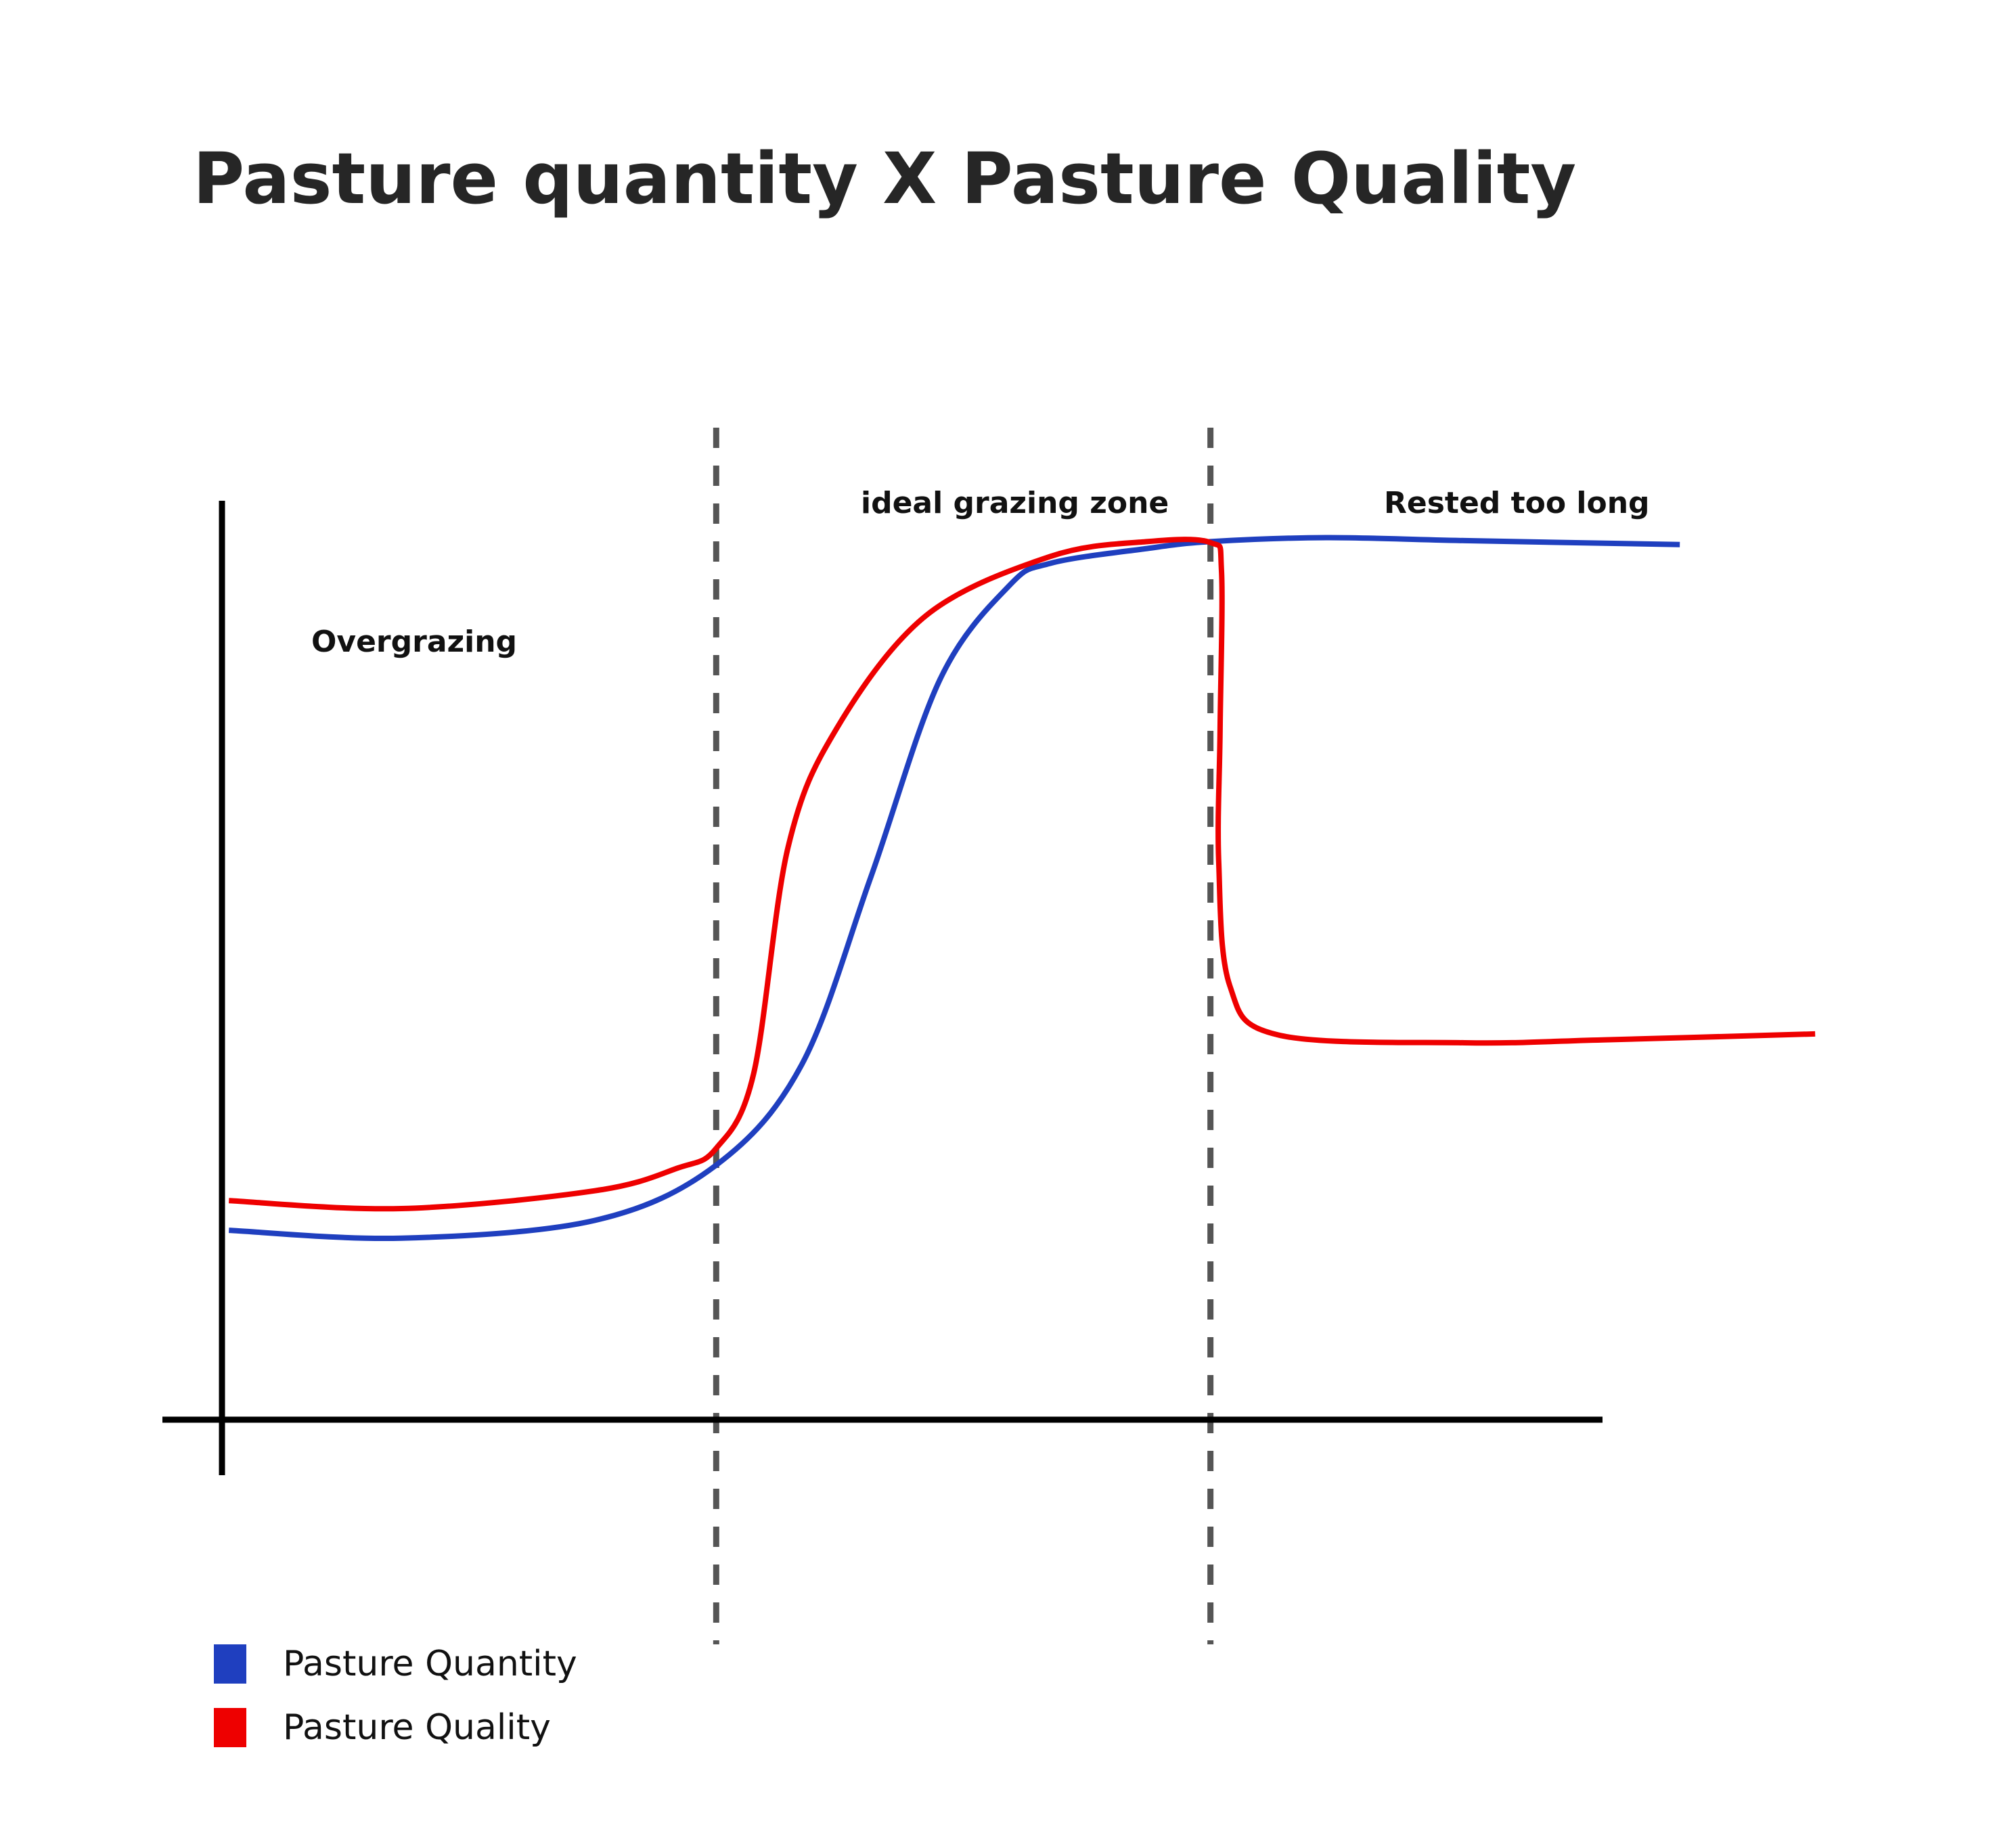 Image resolution: width=2016 pixels, height=1823 pixels. I want to click on zone-label-rested-too-long: Rested too long, so click(1517, 503).